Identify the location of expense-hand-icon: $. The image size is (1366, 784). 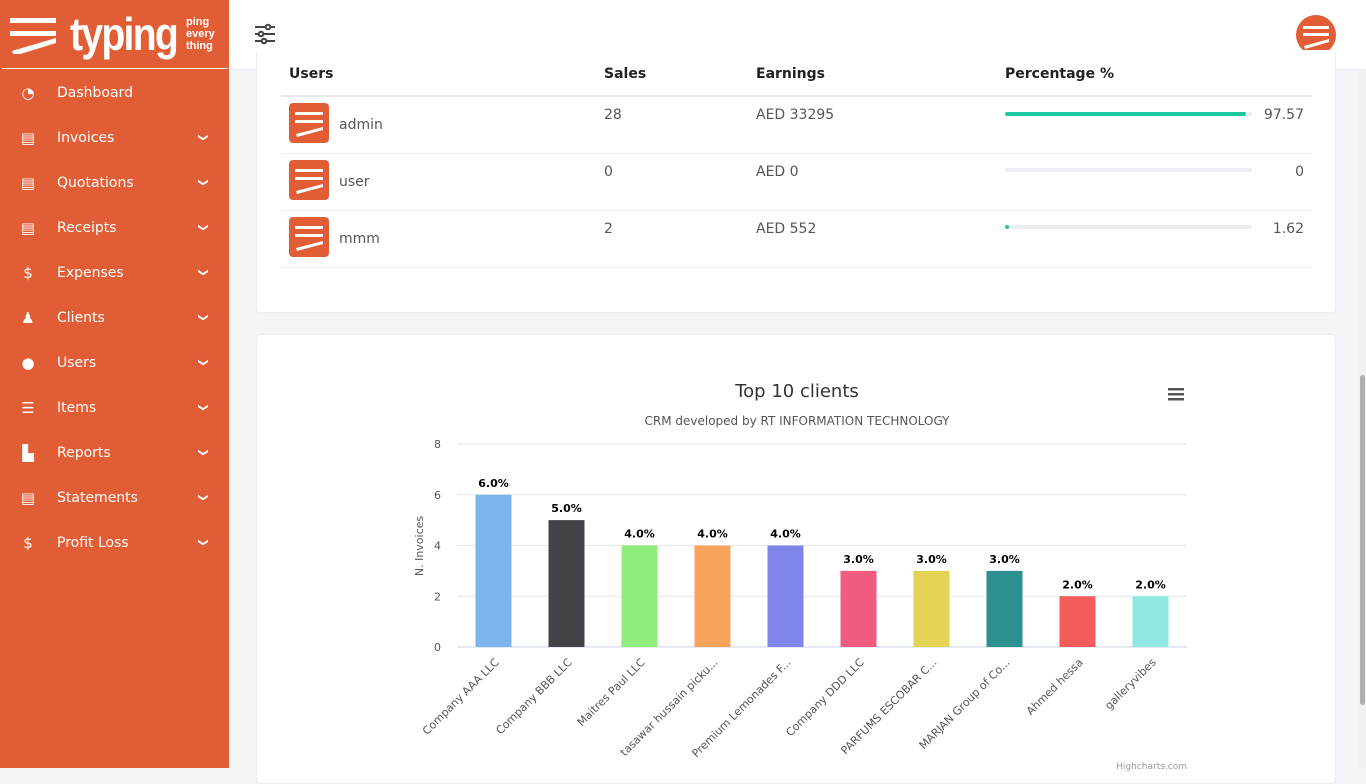
(28, 272).